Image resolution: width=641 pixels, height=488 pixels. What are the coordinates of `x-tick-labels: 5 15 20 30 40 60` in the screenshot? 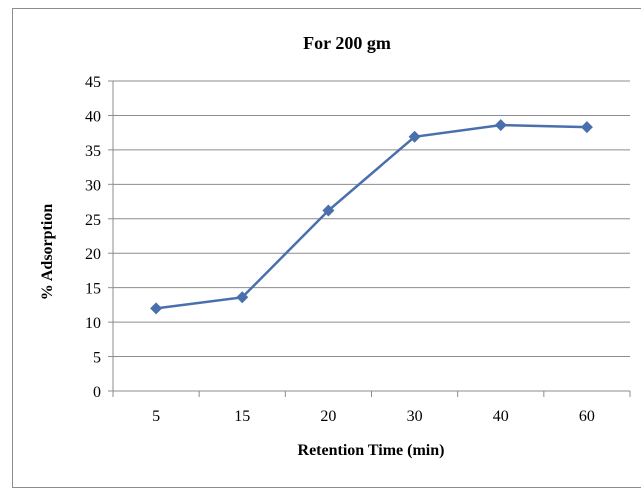 It's located at (373, 416).